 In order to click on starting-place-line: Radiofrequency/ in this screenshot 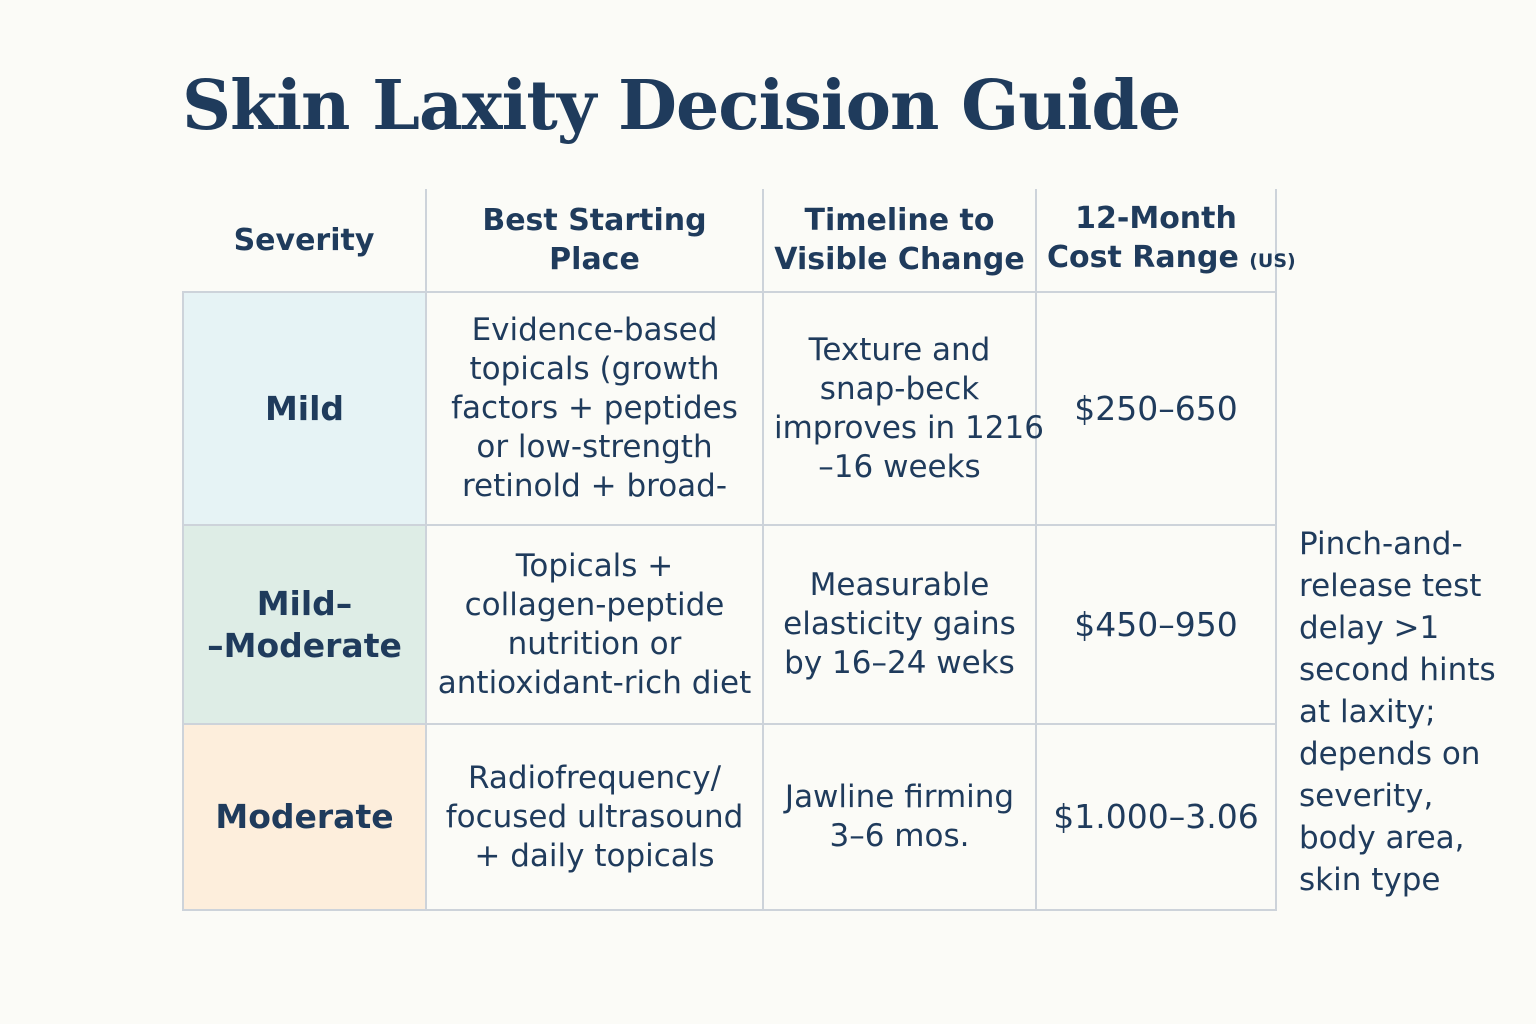, I will do `click(594, 777)`.